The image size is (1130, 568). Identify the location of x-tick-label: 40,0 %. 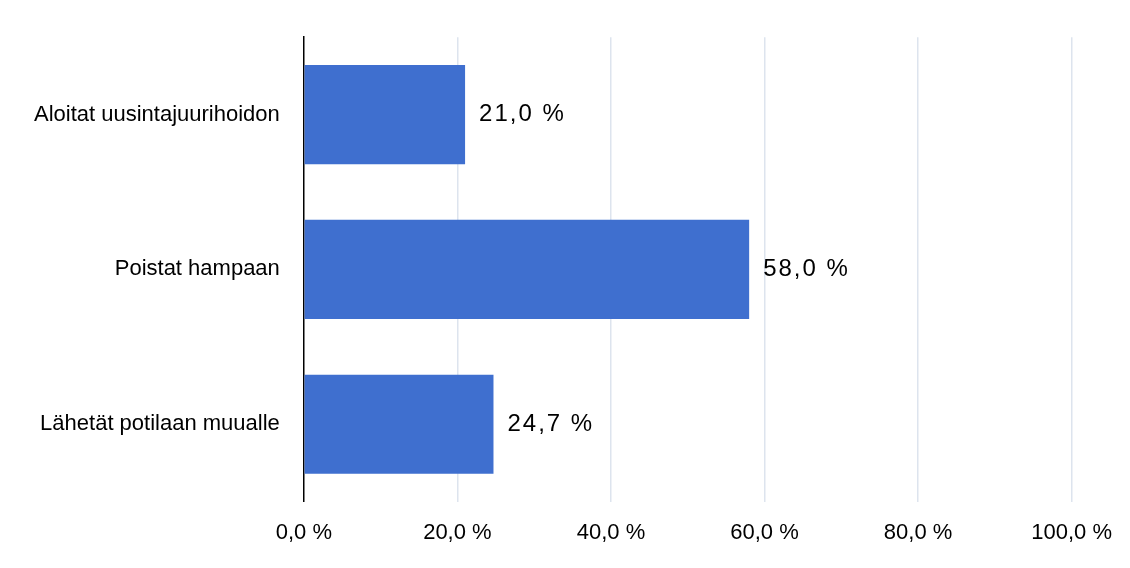
(611, 531).